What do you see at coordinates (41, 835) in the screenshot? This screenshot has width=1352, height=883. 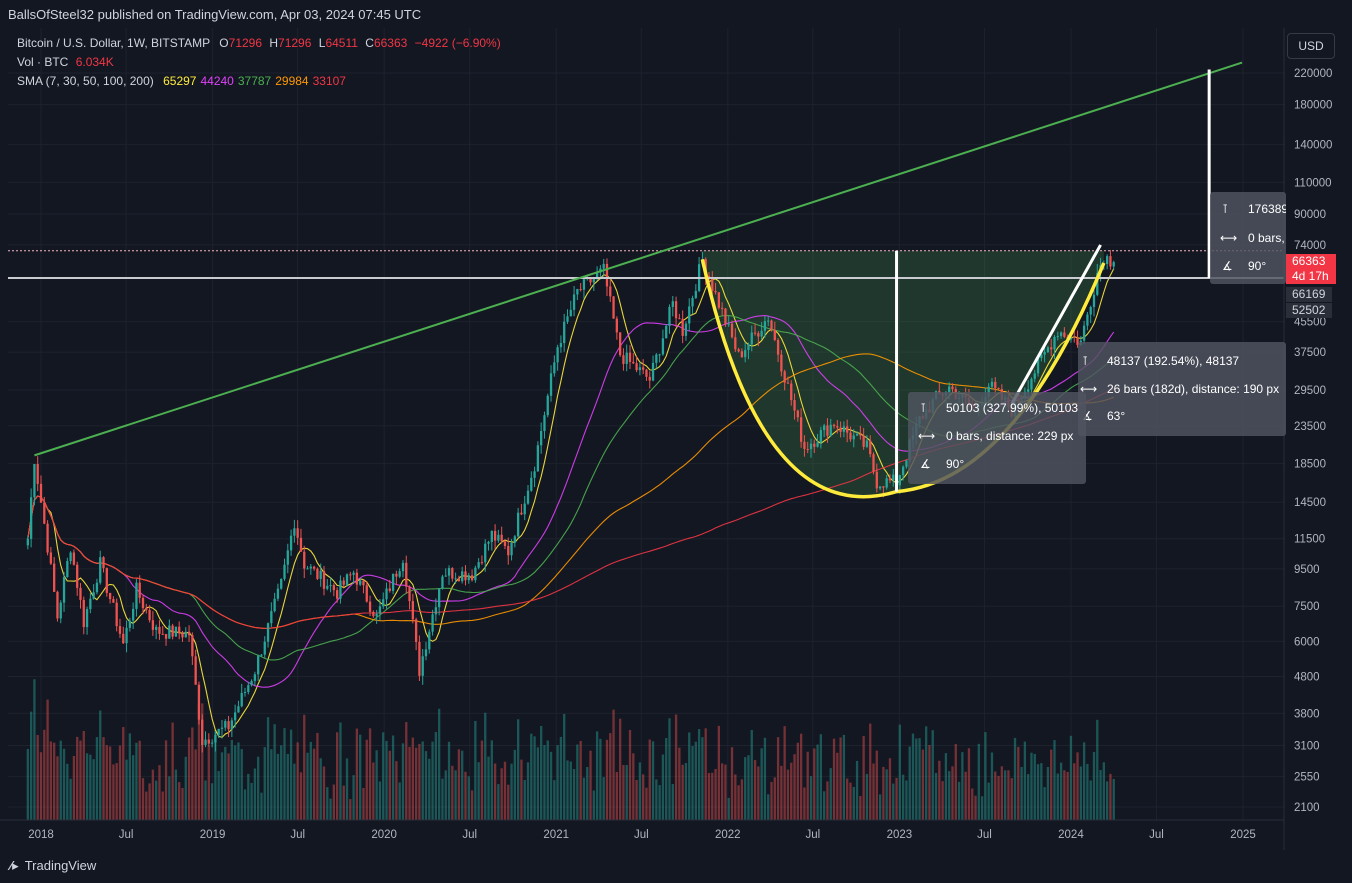 I see `x-tick-label: 2018` at bounding box center [41, 835].